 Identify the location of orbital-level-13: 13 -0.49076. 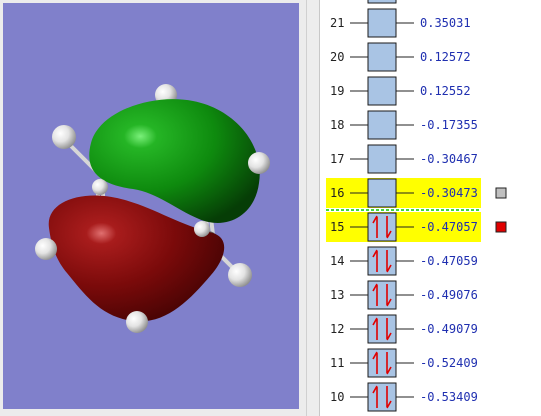
(404, 295).